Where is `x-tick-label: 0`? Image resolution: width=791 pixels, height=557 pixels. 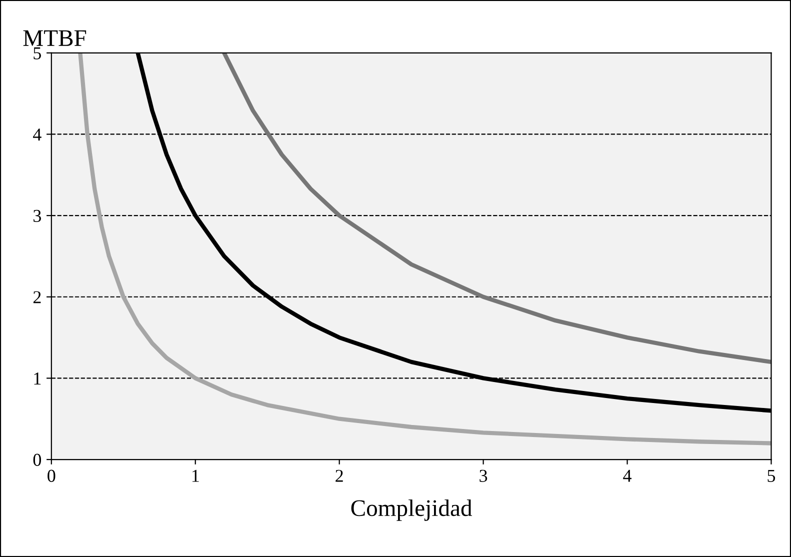
x-tick-label: 0 is located at coordinates (52, 476).